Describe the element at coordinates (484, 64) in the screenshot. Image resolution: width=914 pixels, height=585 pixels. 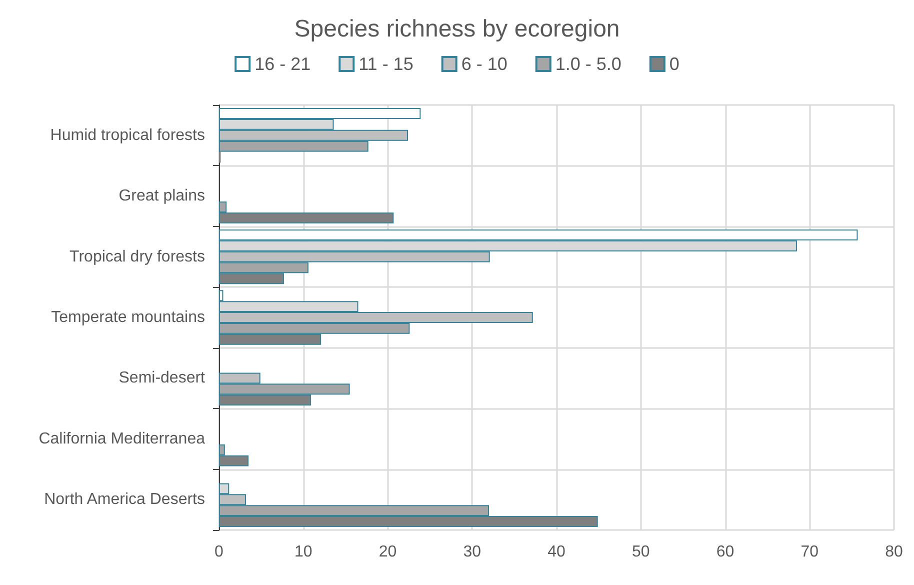
I see `legend-label: 6 - 10` at that location.